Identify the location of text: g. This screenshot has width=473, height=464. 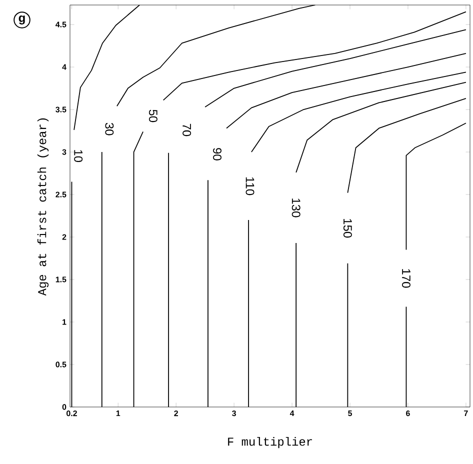
(21, 20).